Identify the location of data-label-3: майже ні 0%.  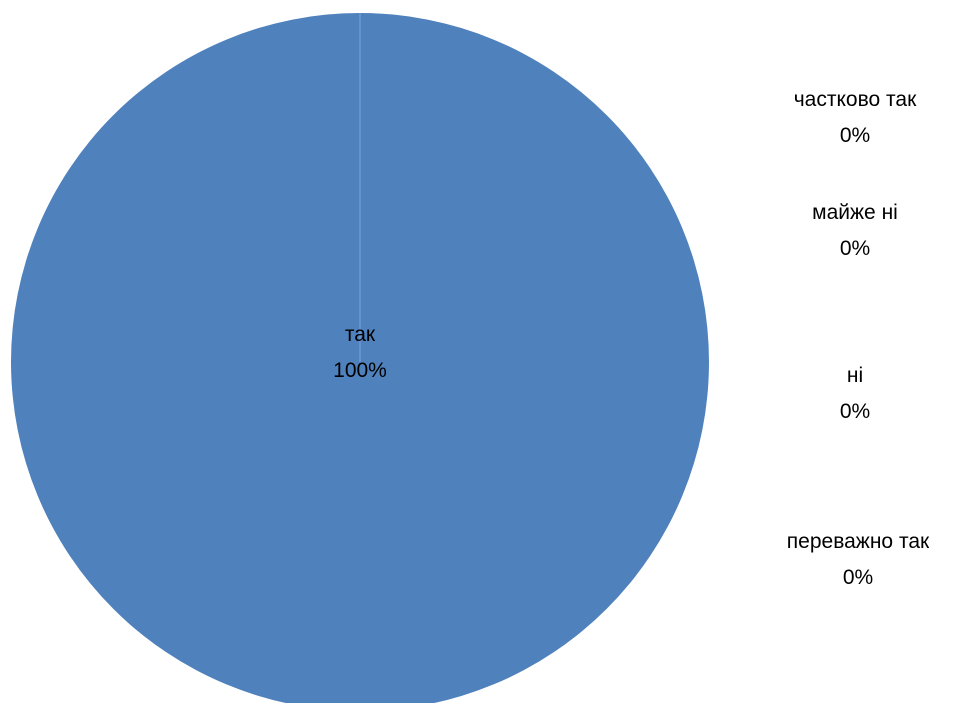
(855, 230).